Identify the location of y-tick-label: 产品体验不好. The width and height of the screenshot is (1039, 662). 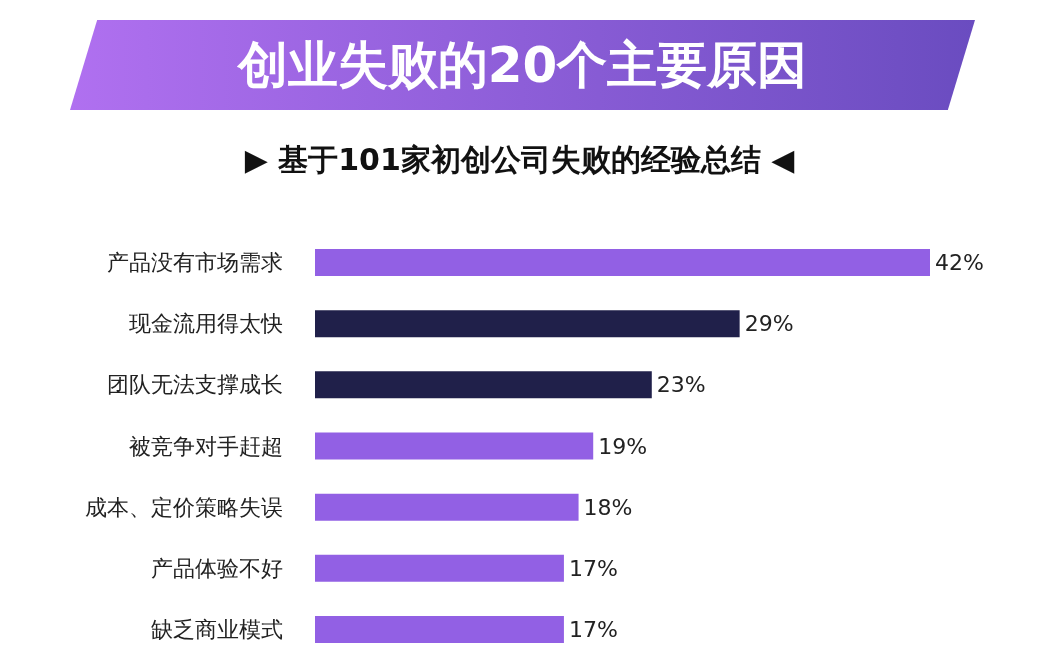
(217, 568).